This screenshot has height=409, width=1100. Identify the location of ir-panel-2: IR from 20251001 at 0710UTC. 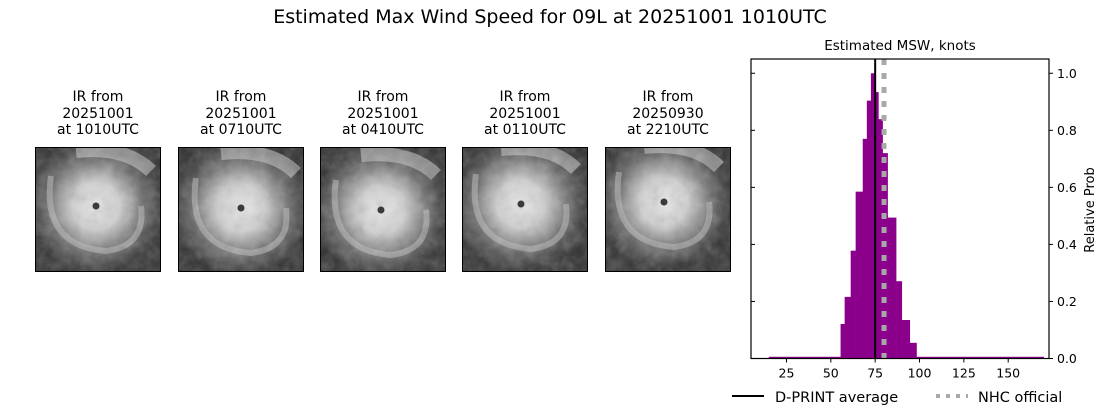
(241, 180).